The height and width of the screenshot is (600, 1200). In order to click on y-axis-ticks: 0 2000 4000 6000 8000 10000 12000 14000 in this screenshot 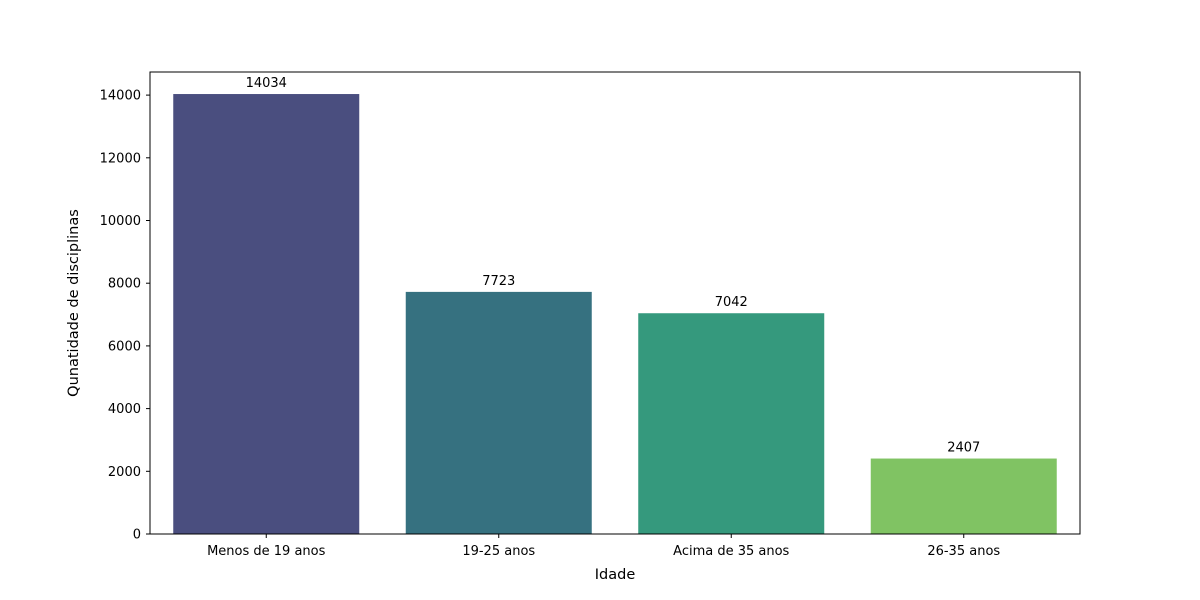, I will do `click(125, 316)`.